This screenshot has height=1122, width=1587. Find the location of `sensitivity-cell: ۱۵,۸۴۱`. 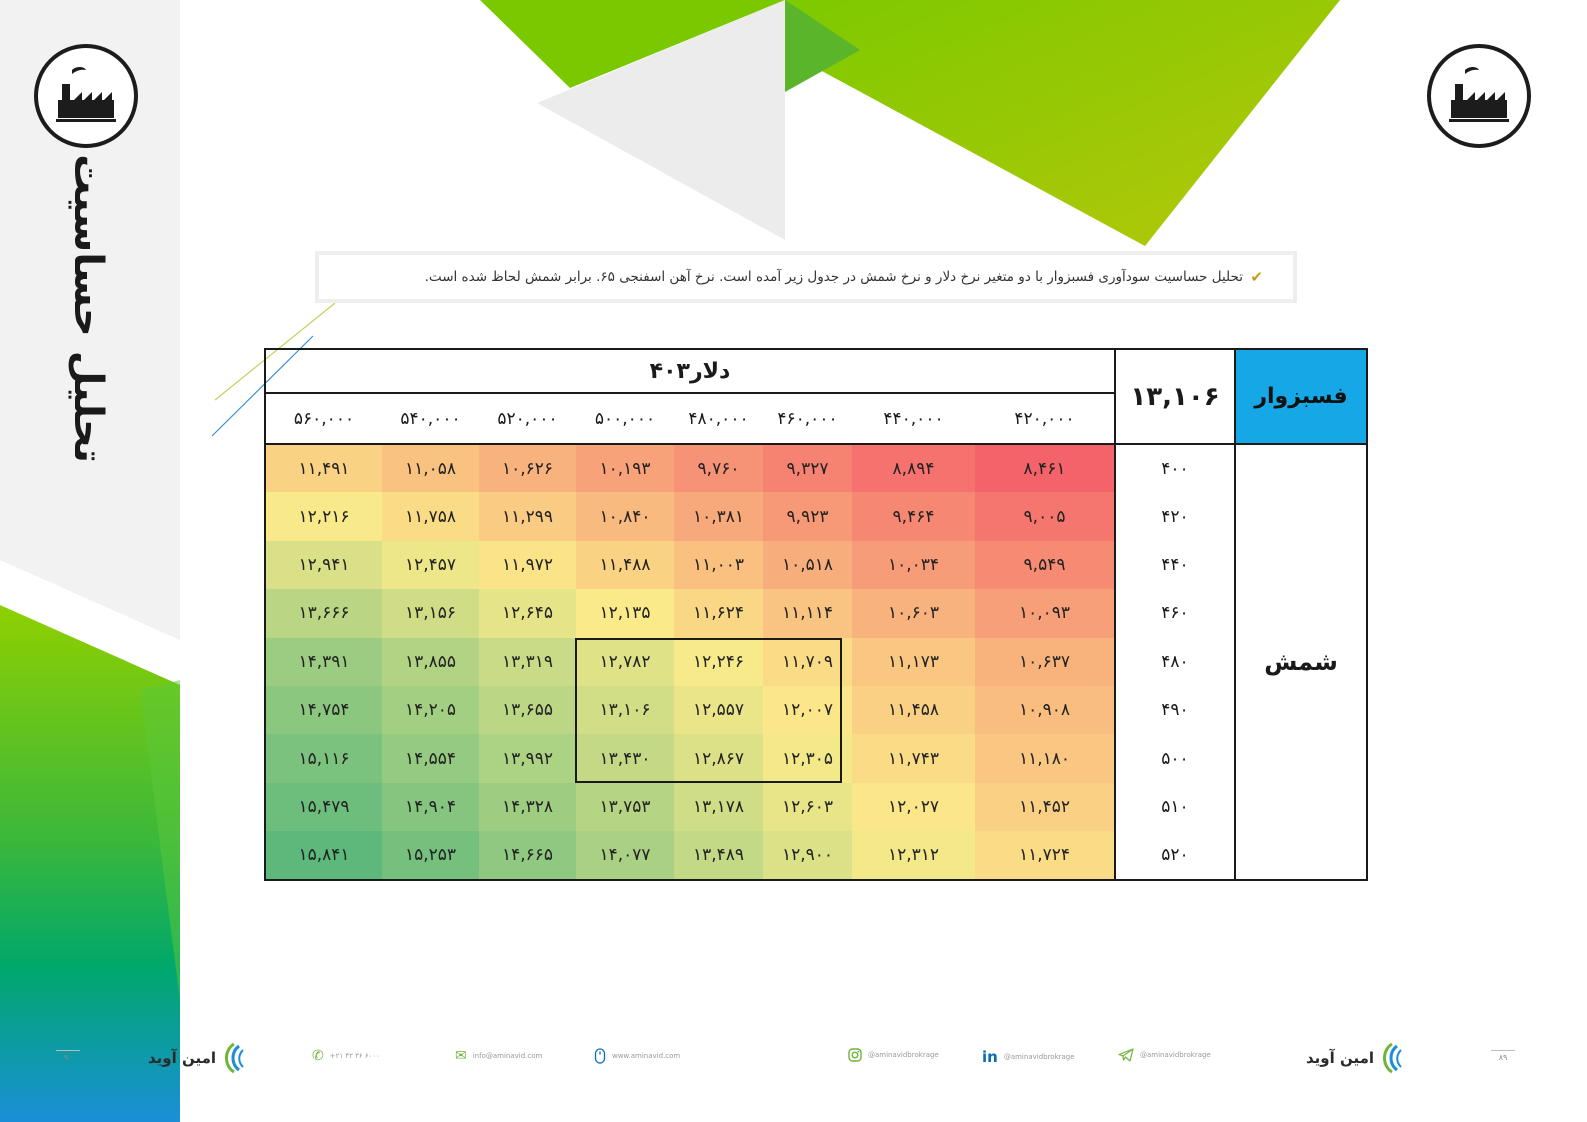

sensitivity-cell: ۱۵,۸۴۱ is located at coordinates (323, 856).